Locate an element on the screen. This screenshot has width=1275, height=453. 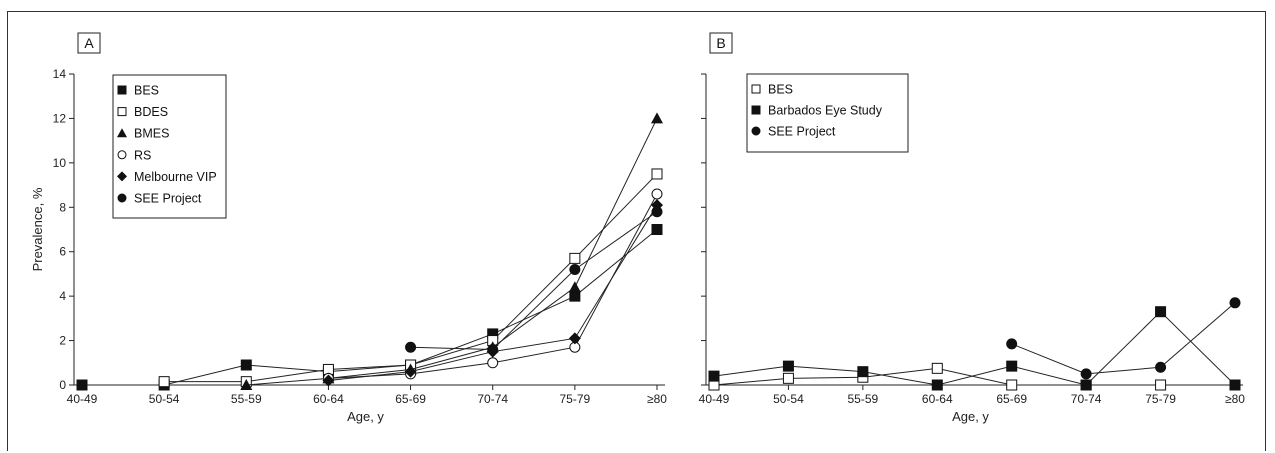
y-tick-label: 12 is located at coordinates (60, 118).